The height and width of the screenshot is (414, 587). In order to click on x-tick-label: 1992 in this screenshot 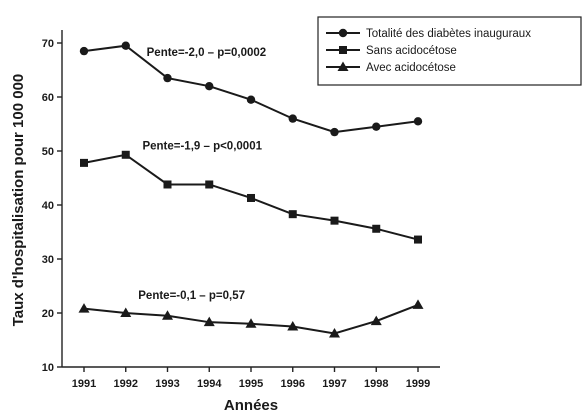, I will do `click(126, 384)`.